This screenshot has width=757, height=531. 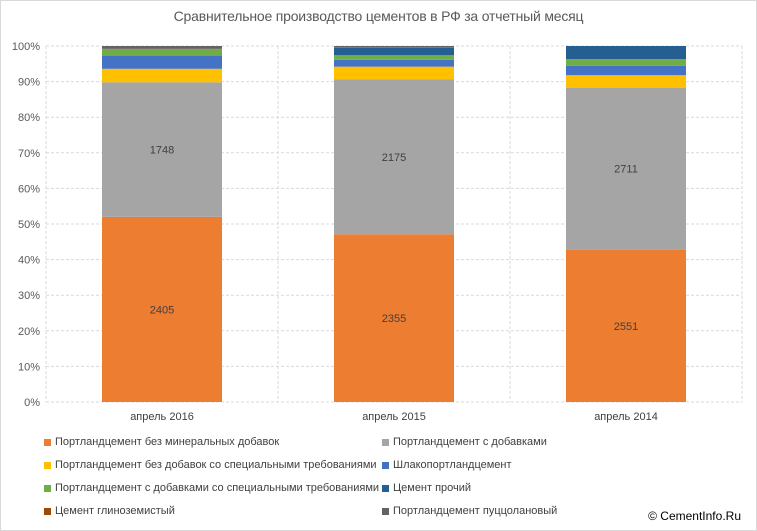 I want to click on legend-item: Портландцемент с добавками, so click(x=464, y=442).